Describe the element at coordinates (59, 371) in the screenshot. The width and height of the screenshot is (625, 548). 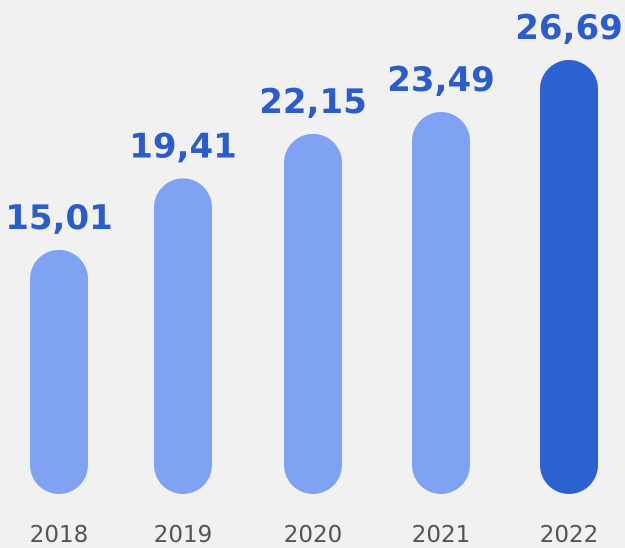
I see `bar-2018` at that location.